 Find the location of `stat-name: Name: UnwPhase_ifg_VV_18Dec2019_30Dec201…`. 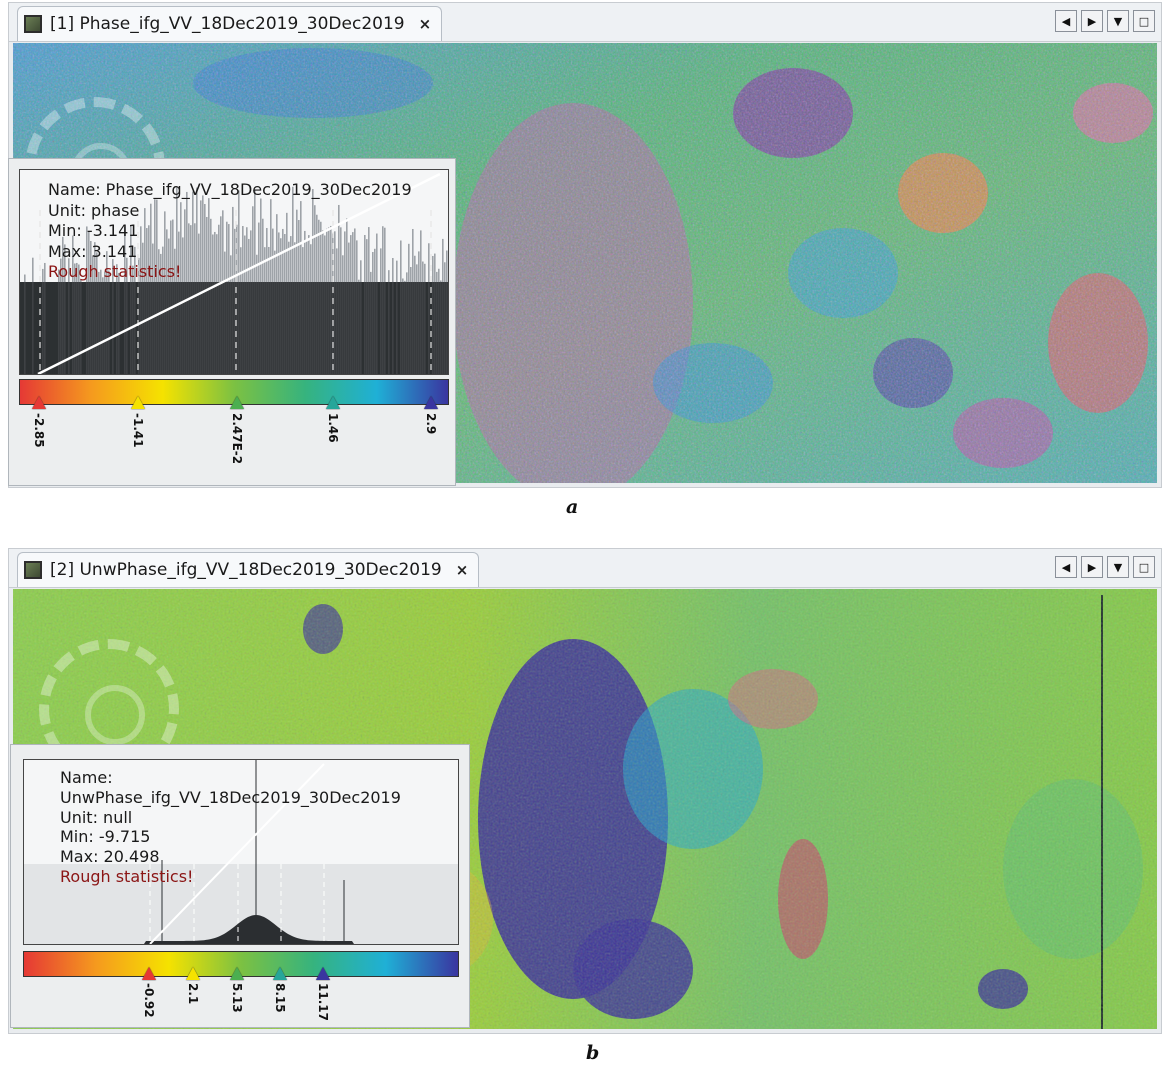

stat-name: Name: UnwPhase_ifg_VV_18Dec2019_30Dec201… is located at coordinates (230, 787).